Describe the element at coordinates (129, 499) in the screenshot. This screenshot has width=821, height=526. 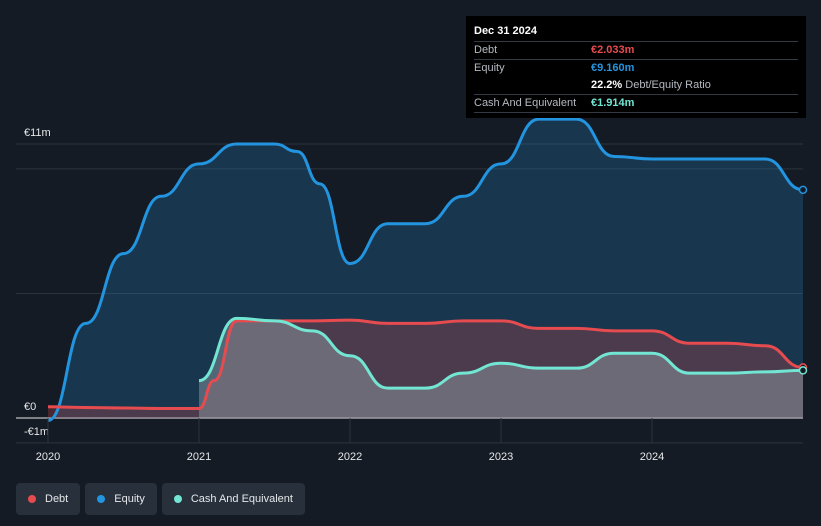
I see `legend-label-equity: Equity` at that location.